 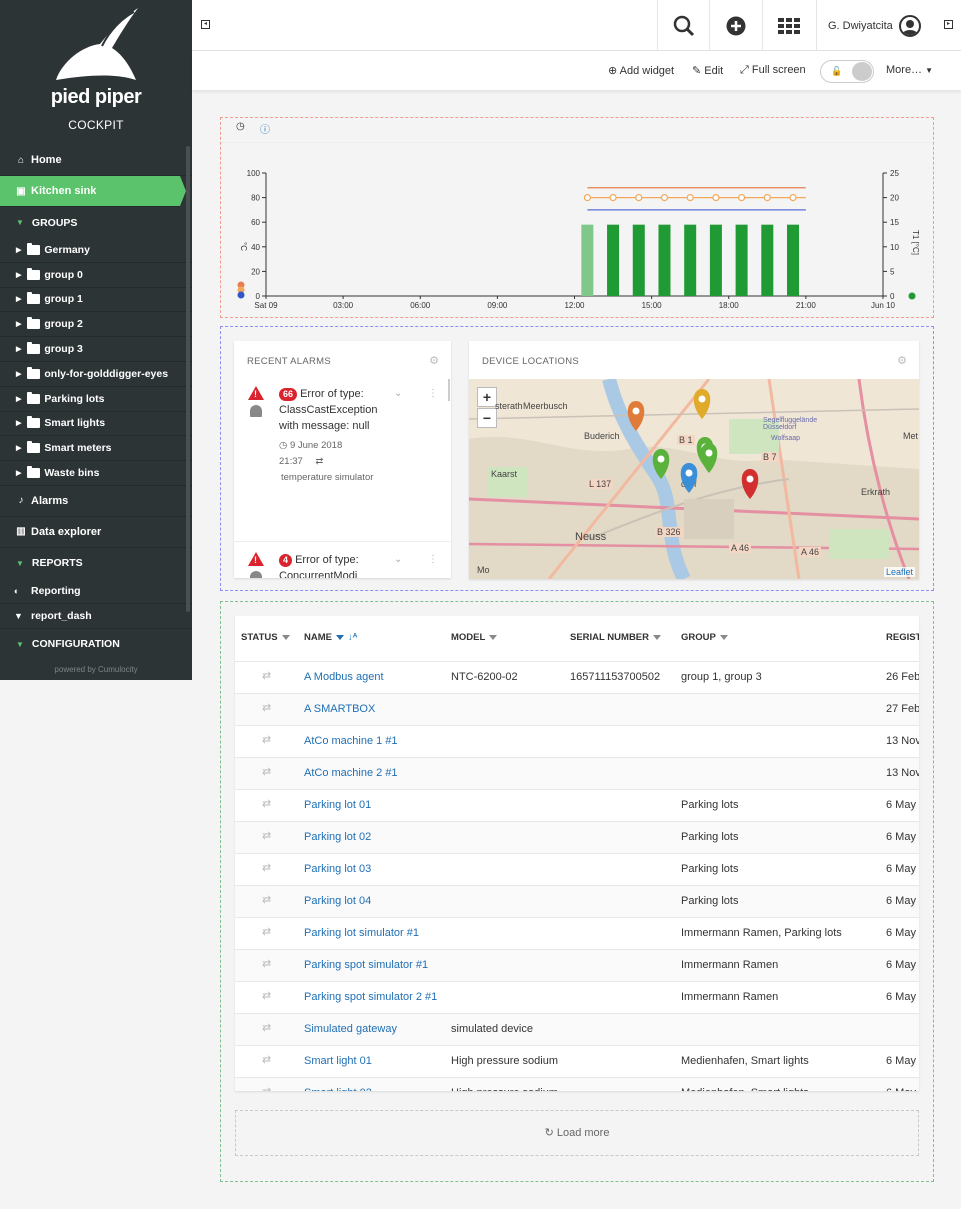 What do you see at coordinates (577, 901) in the screenshot?
I see `table-row: ⇄ Parking lot 04 Parking lots 6 May` at bounding box center [577, 901].